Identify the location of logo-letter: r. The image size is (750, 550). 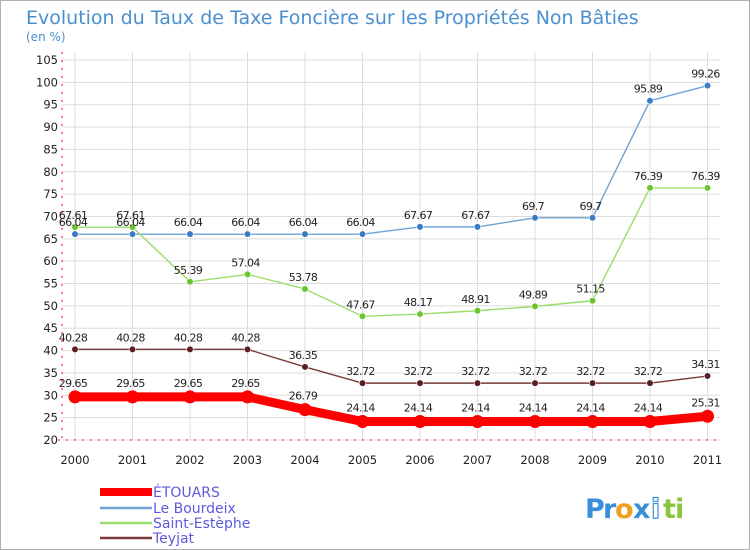
(610, 509).